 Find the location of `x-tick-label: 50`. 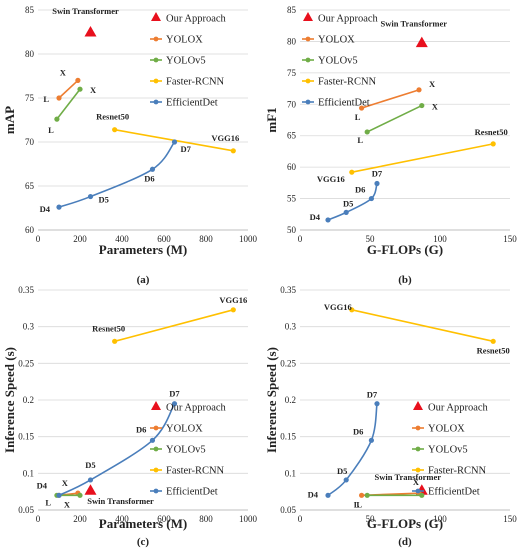

x-tick-label: 50 is located at coordinates (371, 239).